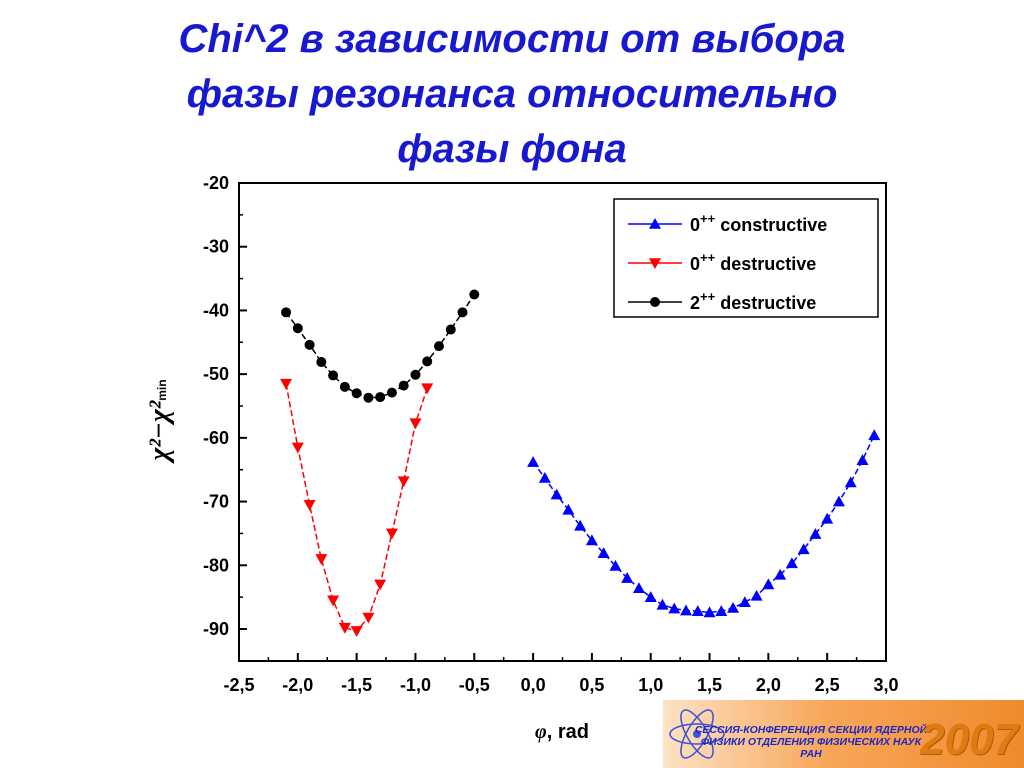  What do you see at coordinates (216, 374) in the screenshot?
I see `y-tick-label: -50` at bounding box center [216, 374].